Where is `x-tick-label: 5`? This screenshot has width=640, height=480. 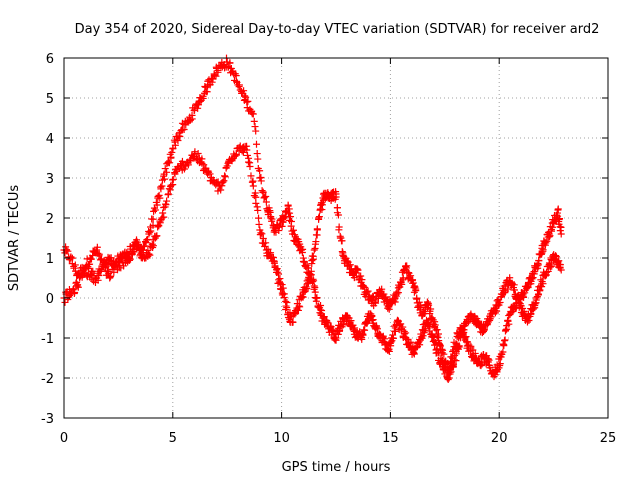 x-tick-label: 5 is located at coordinates (173, 438).